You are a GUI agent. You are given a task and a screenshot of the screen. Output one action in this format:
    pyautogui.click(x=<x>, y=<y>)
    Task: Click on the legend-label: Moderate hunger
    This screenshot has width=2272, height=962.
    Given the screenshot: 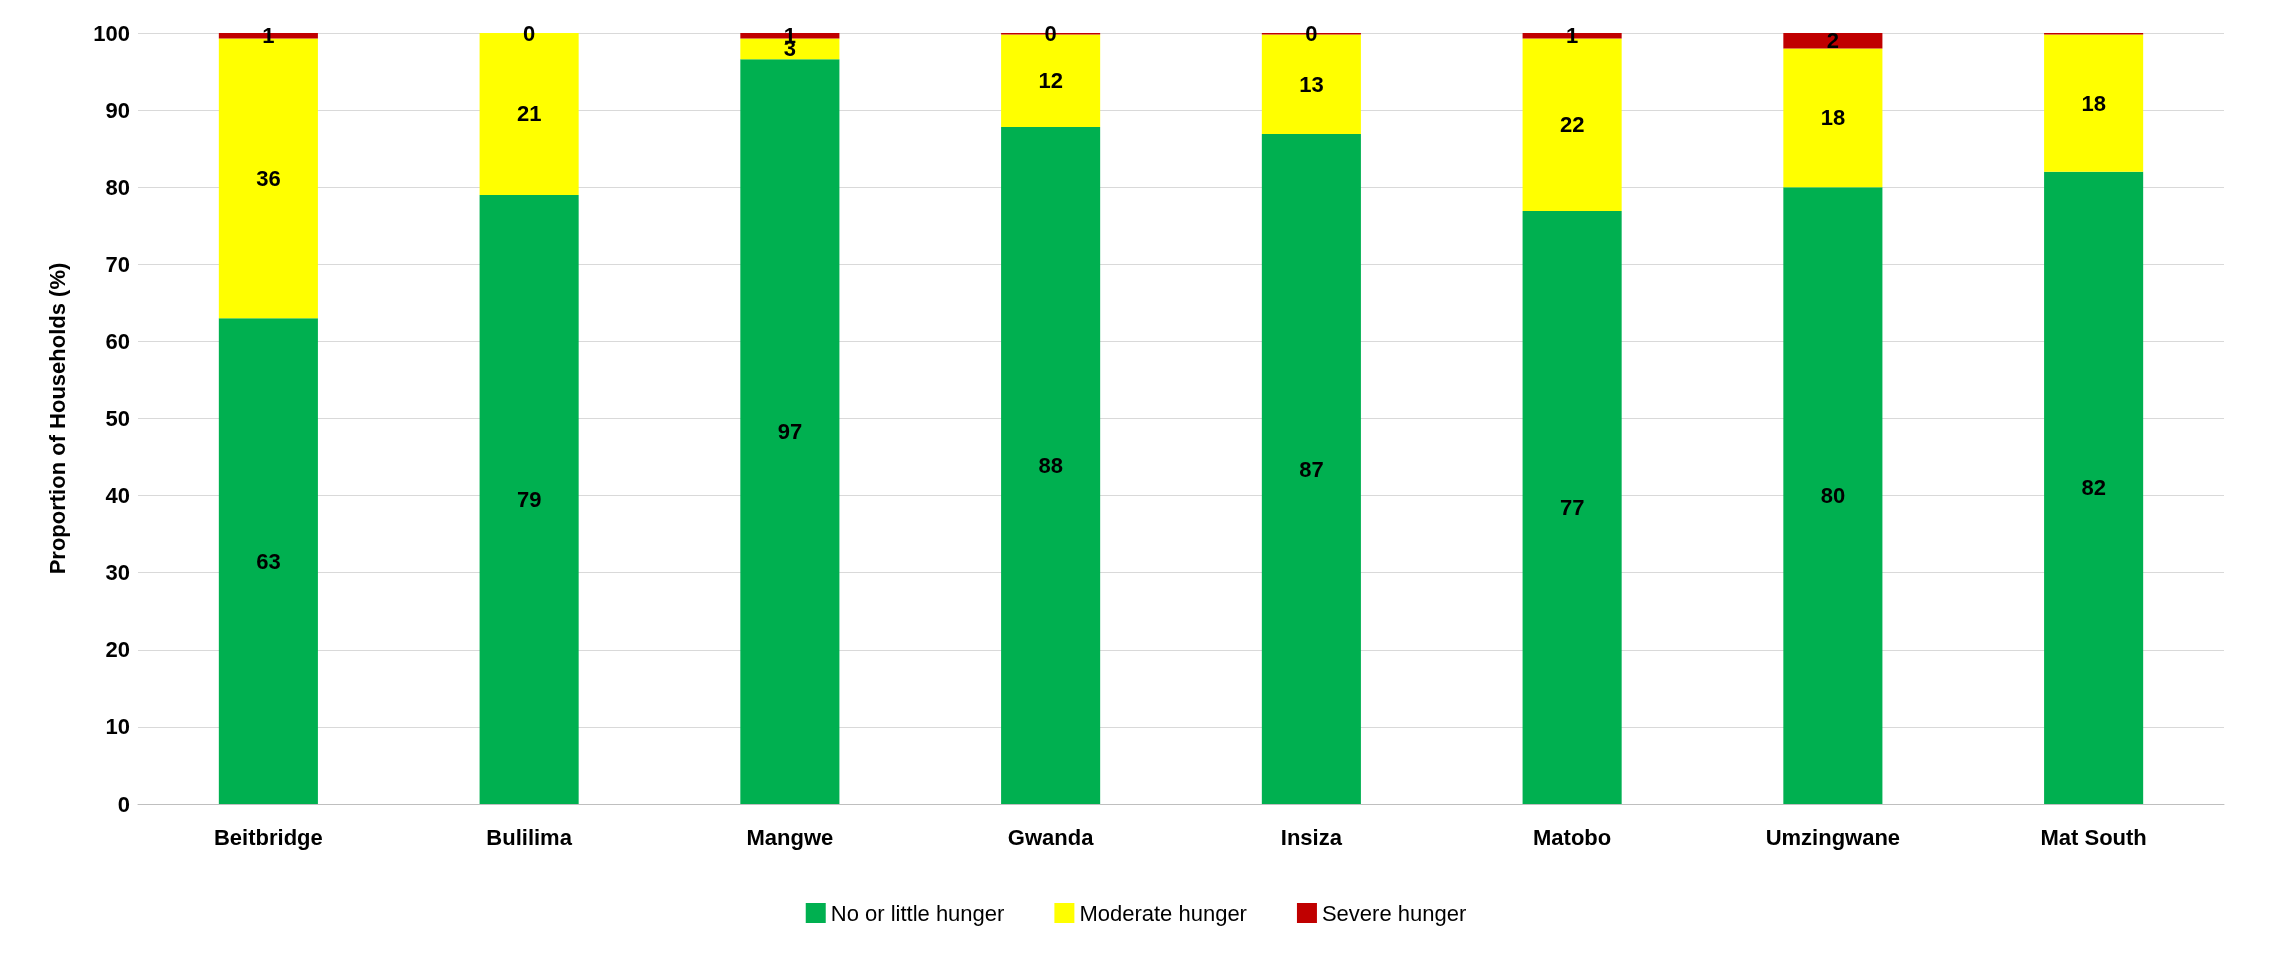 What is the action you would take?
    pyautogui.click(x=1163, y=913)
    